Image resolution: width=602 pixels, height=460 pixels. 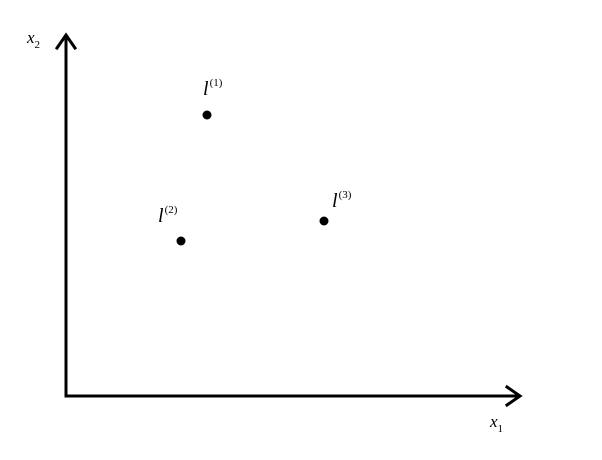 I want to click on y-axis-label: x2, so click(x=33, y=39).